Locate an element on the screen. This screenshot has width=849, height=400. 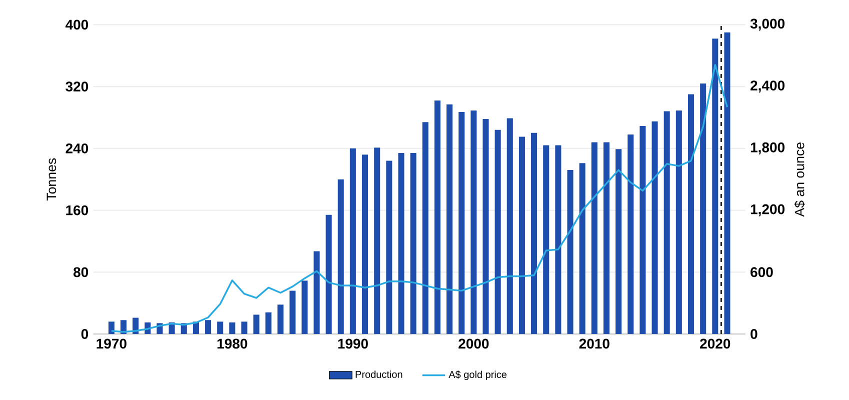
y2-tick-label: 1,800 is located at coordinates (767, 148).